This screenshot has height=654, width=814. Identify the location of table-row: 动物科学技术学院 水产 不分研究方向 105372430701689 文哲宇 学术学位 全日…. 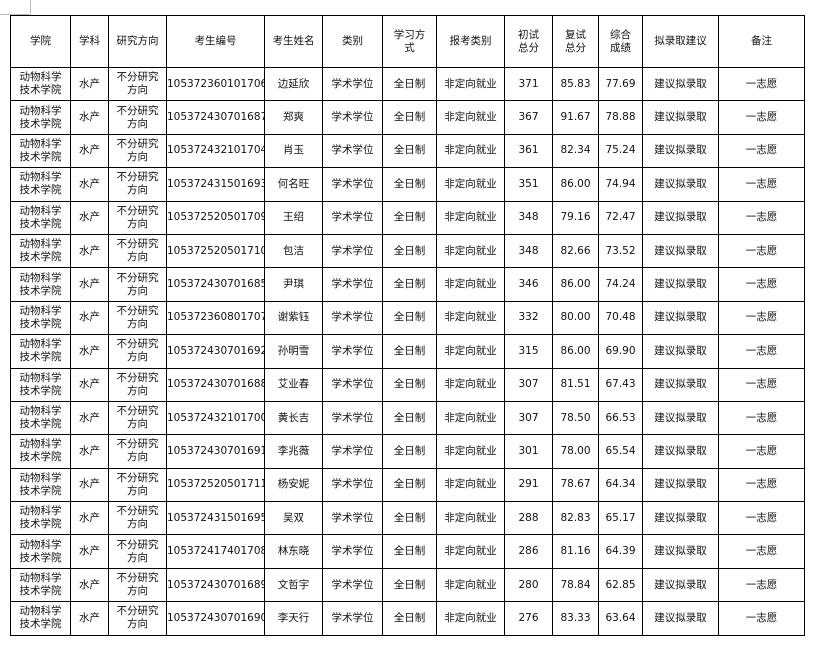
(407, 585).